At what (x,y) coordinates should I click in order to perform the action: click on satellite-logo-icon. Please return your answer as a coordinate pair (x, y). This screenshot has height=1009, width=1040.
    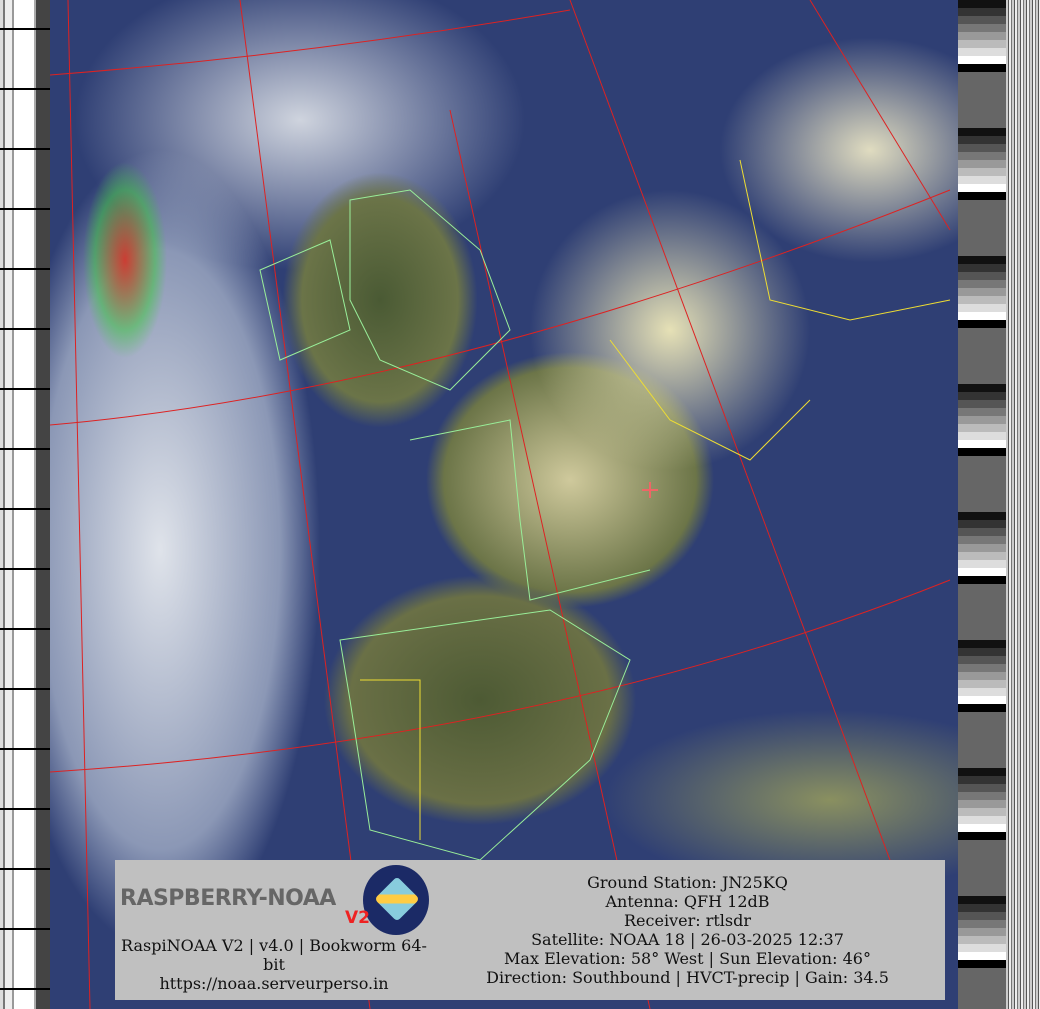
    Looking at the image, I should click on (396, 900).